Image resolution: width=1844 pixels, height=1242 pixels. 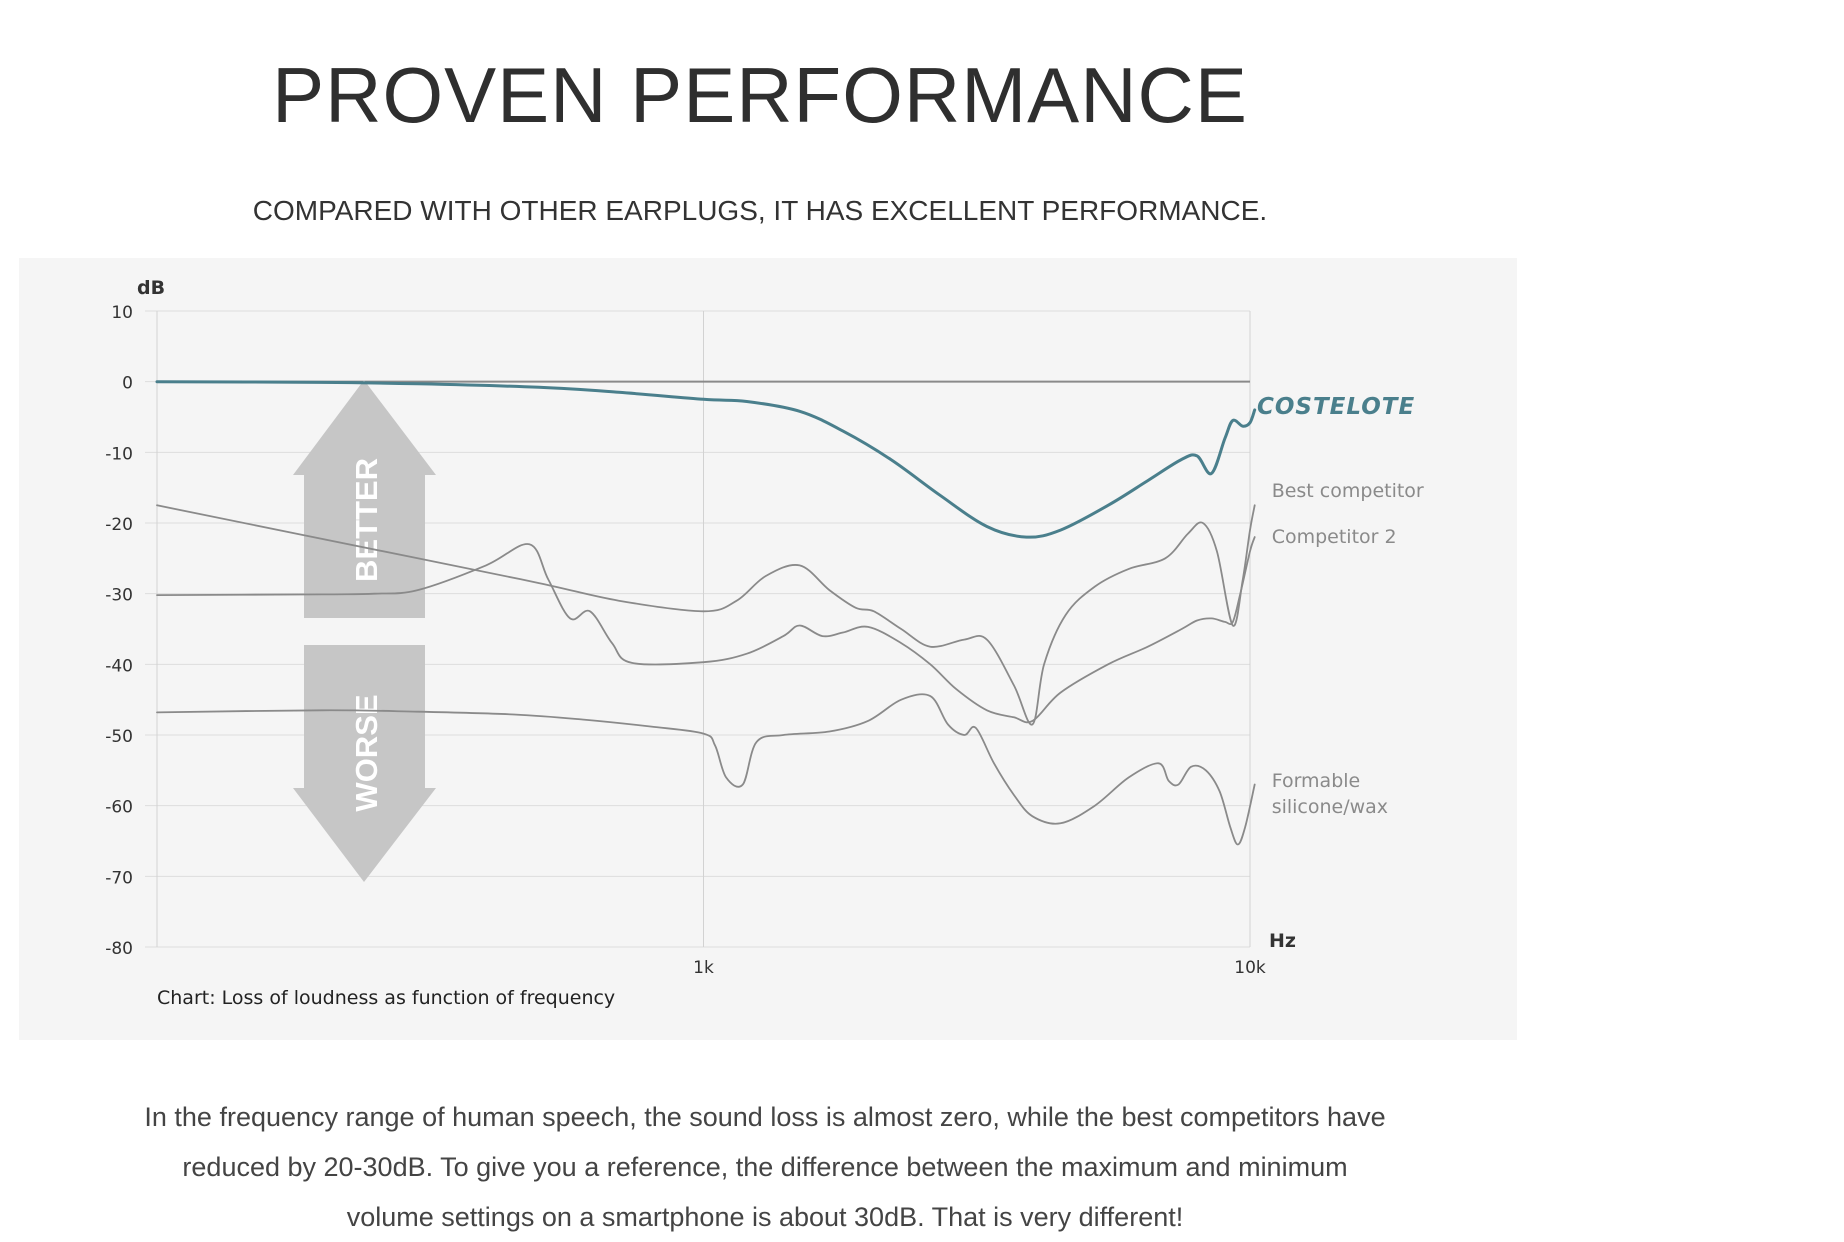 I want to click on x-tick-label: 10k, so click(x=1250, y=968).